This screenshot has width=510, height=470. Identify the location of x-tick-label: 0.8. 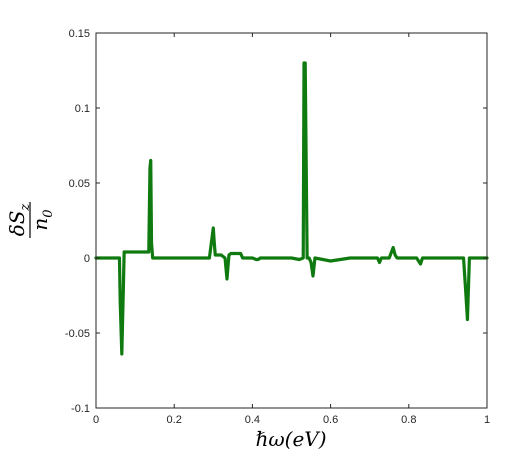
(408, 420).